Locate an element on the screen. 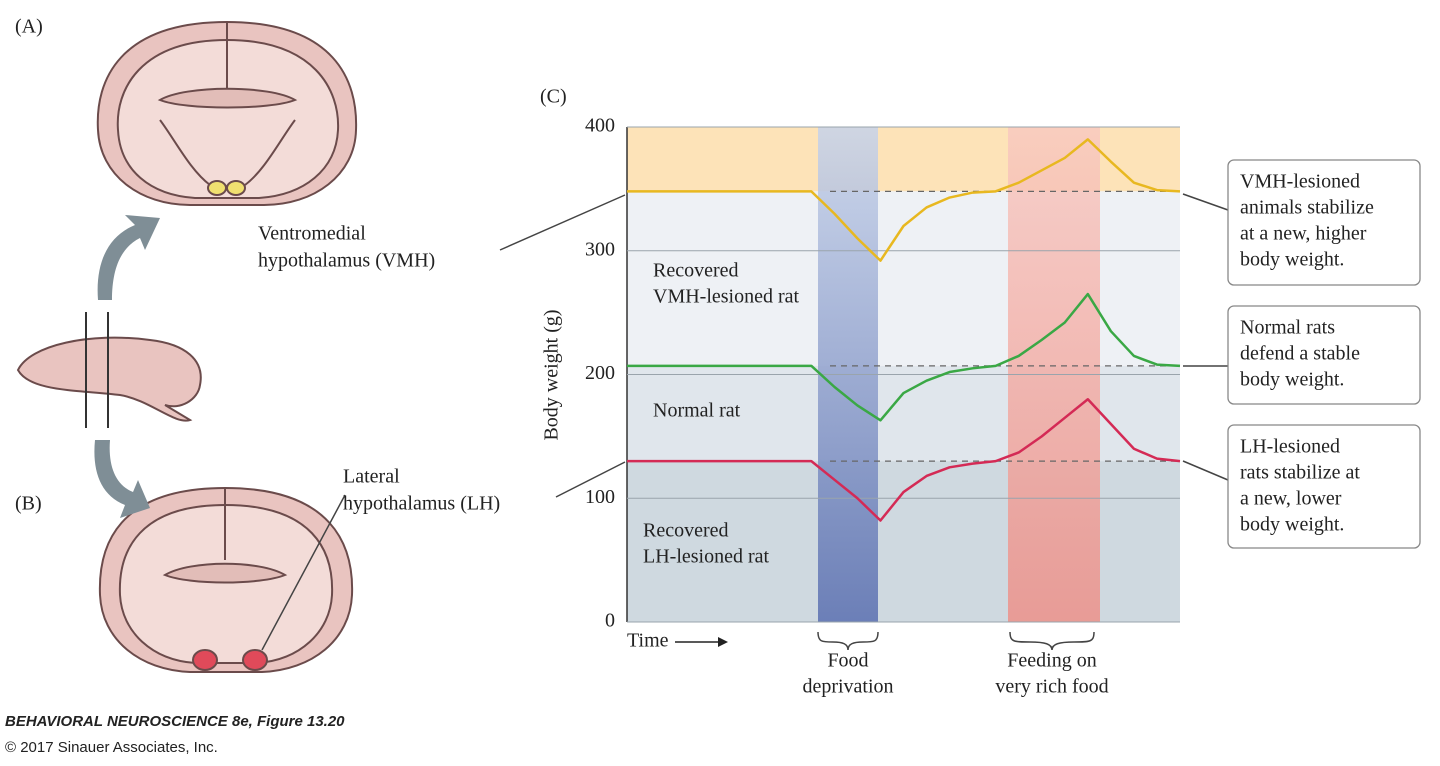 The width and height of the screenshot is (1440, 766). period-label: deprivation is located at coordinates (847, 687).